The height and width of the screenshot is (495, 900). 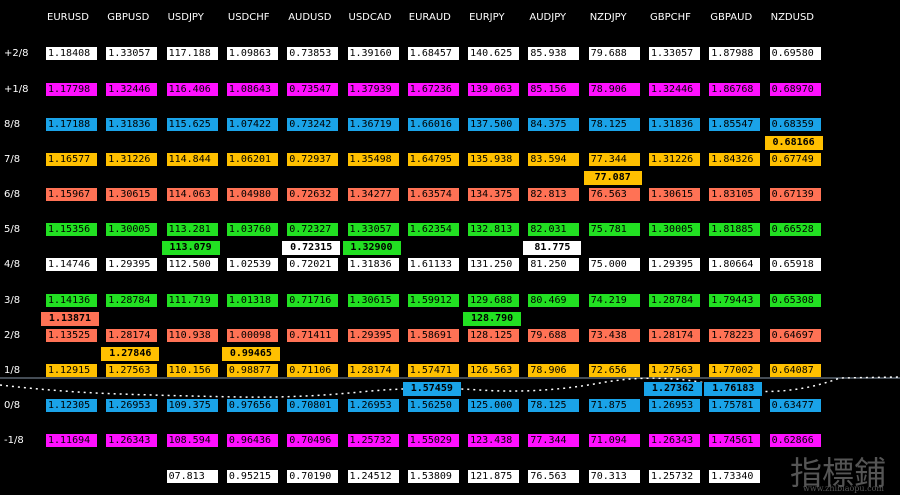 I want to click on column-header: NZDJPY, so click(x=608, y=17).